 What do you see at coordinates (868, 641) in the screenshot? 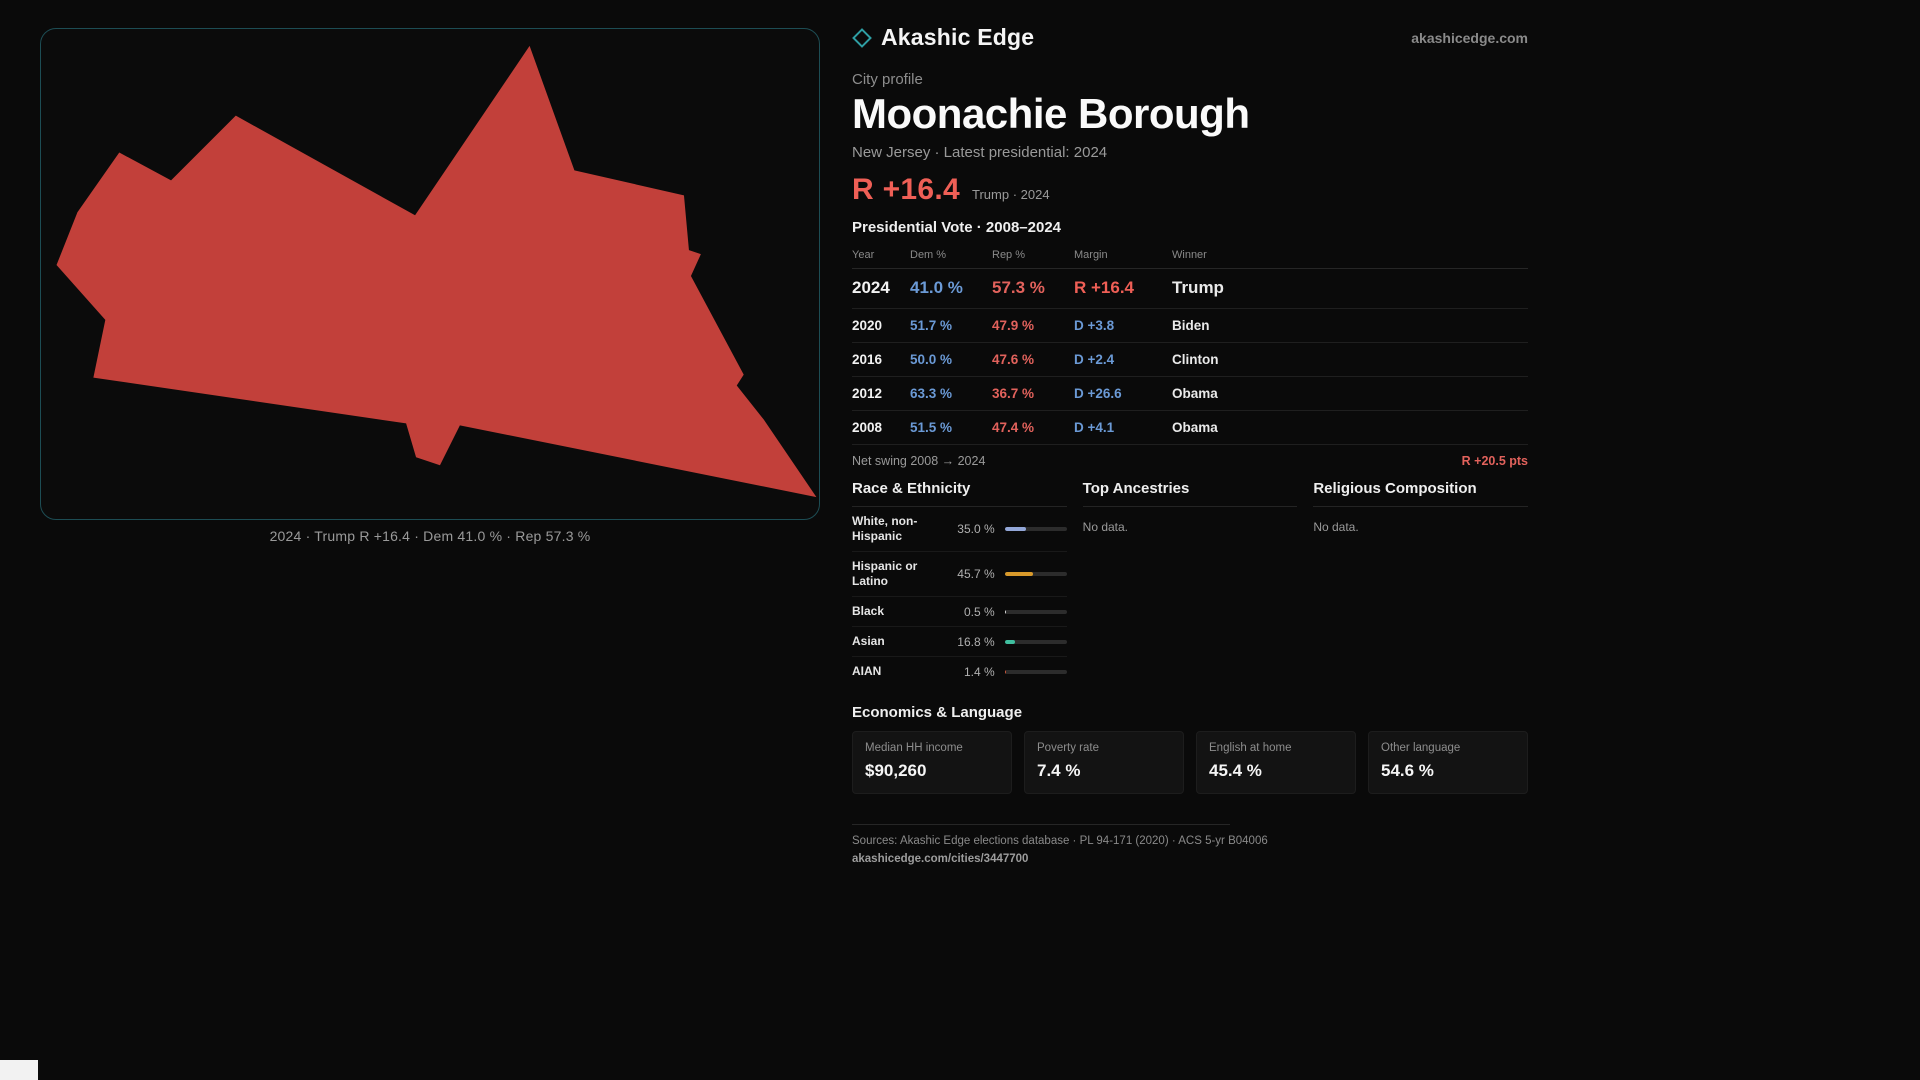
I see `race-label: Asian` at bounding box center [868, 641].